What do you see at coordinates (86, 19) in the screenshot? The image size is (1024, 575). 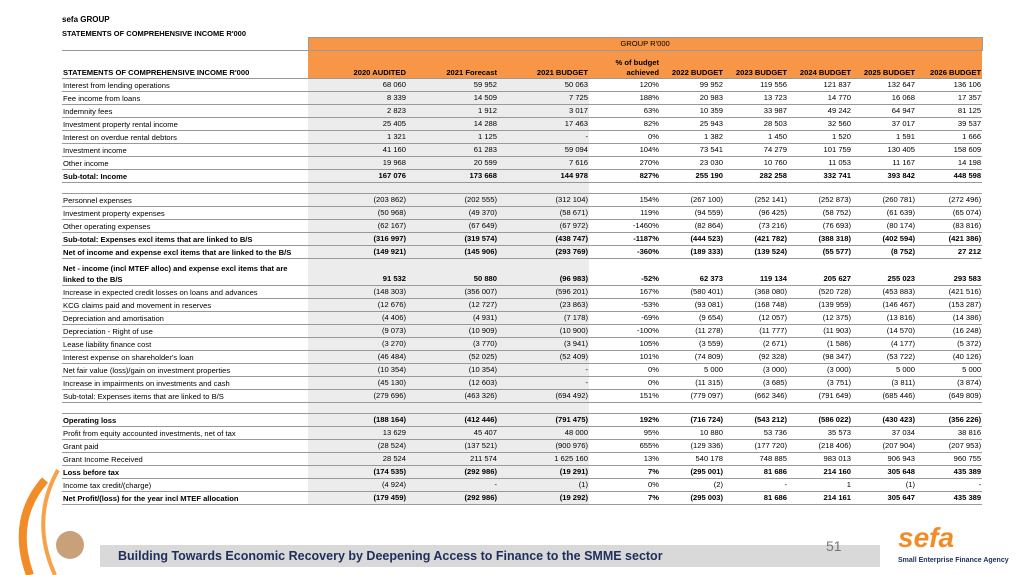 I see `org: sefa GROUP` at bounding box center [86, 19].